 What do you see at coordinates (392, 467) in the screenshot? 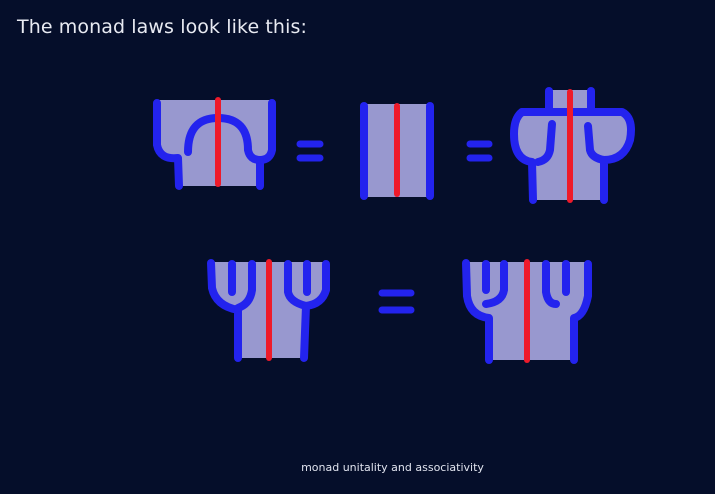
I see `slide-caption: monad unitality and associativity` at bounding box center [392, 467].